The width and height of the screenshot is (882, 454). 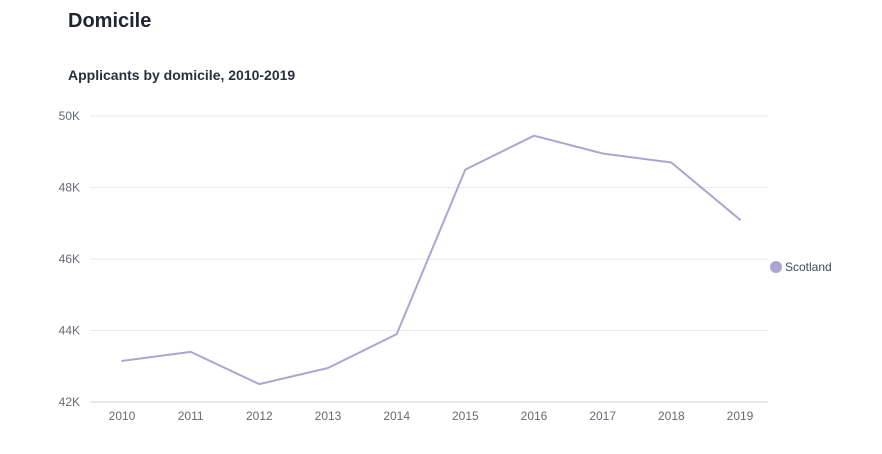 I want to click on y-tick-label: 42K, so click(x=69, y=402).